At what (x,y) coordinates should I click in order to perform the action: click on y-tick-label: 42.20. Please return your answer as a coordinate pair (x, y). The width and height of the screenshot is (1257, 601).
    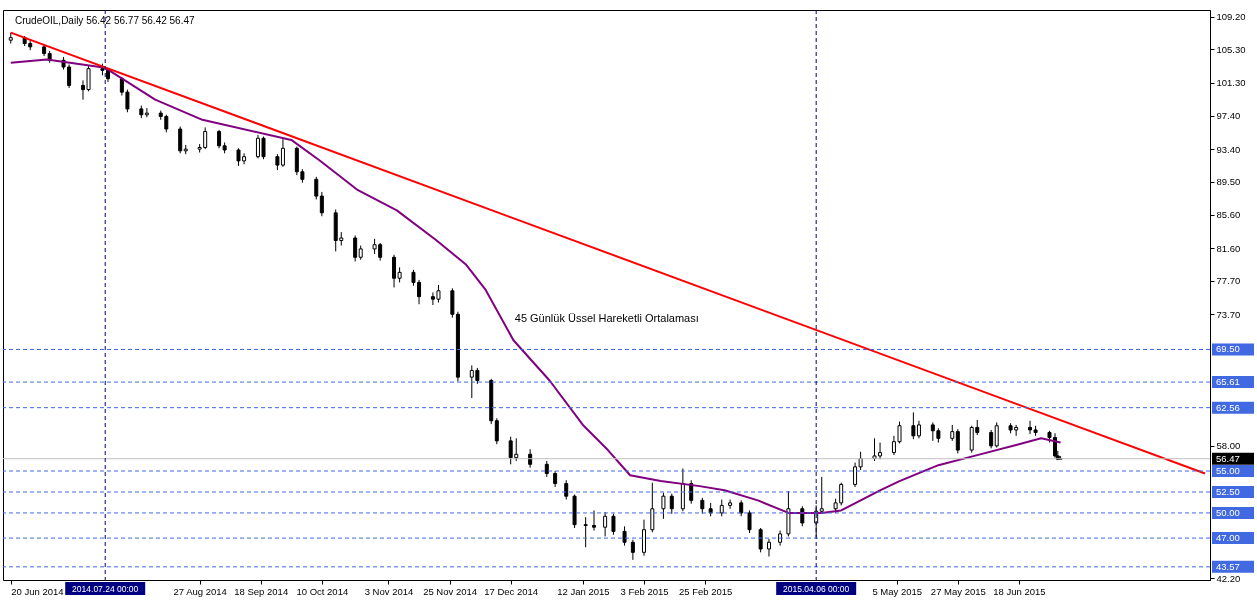
    Looking at the image, I should click on (1228, 578).